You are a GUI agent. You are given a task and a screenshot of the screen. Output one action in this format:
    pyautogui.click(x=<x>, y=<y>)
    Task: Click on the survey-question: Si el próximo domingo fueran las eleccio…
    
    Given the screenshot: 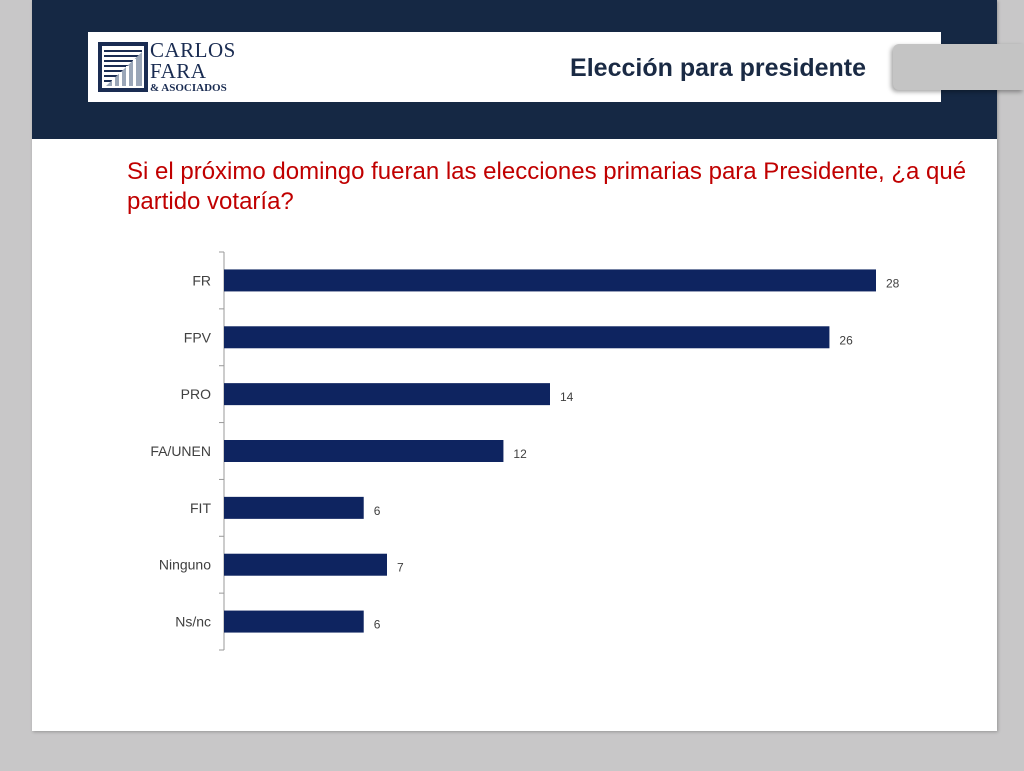 What is the action you would take?
    pyautogui.click(x=547, y=186)
    